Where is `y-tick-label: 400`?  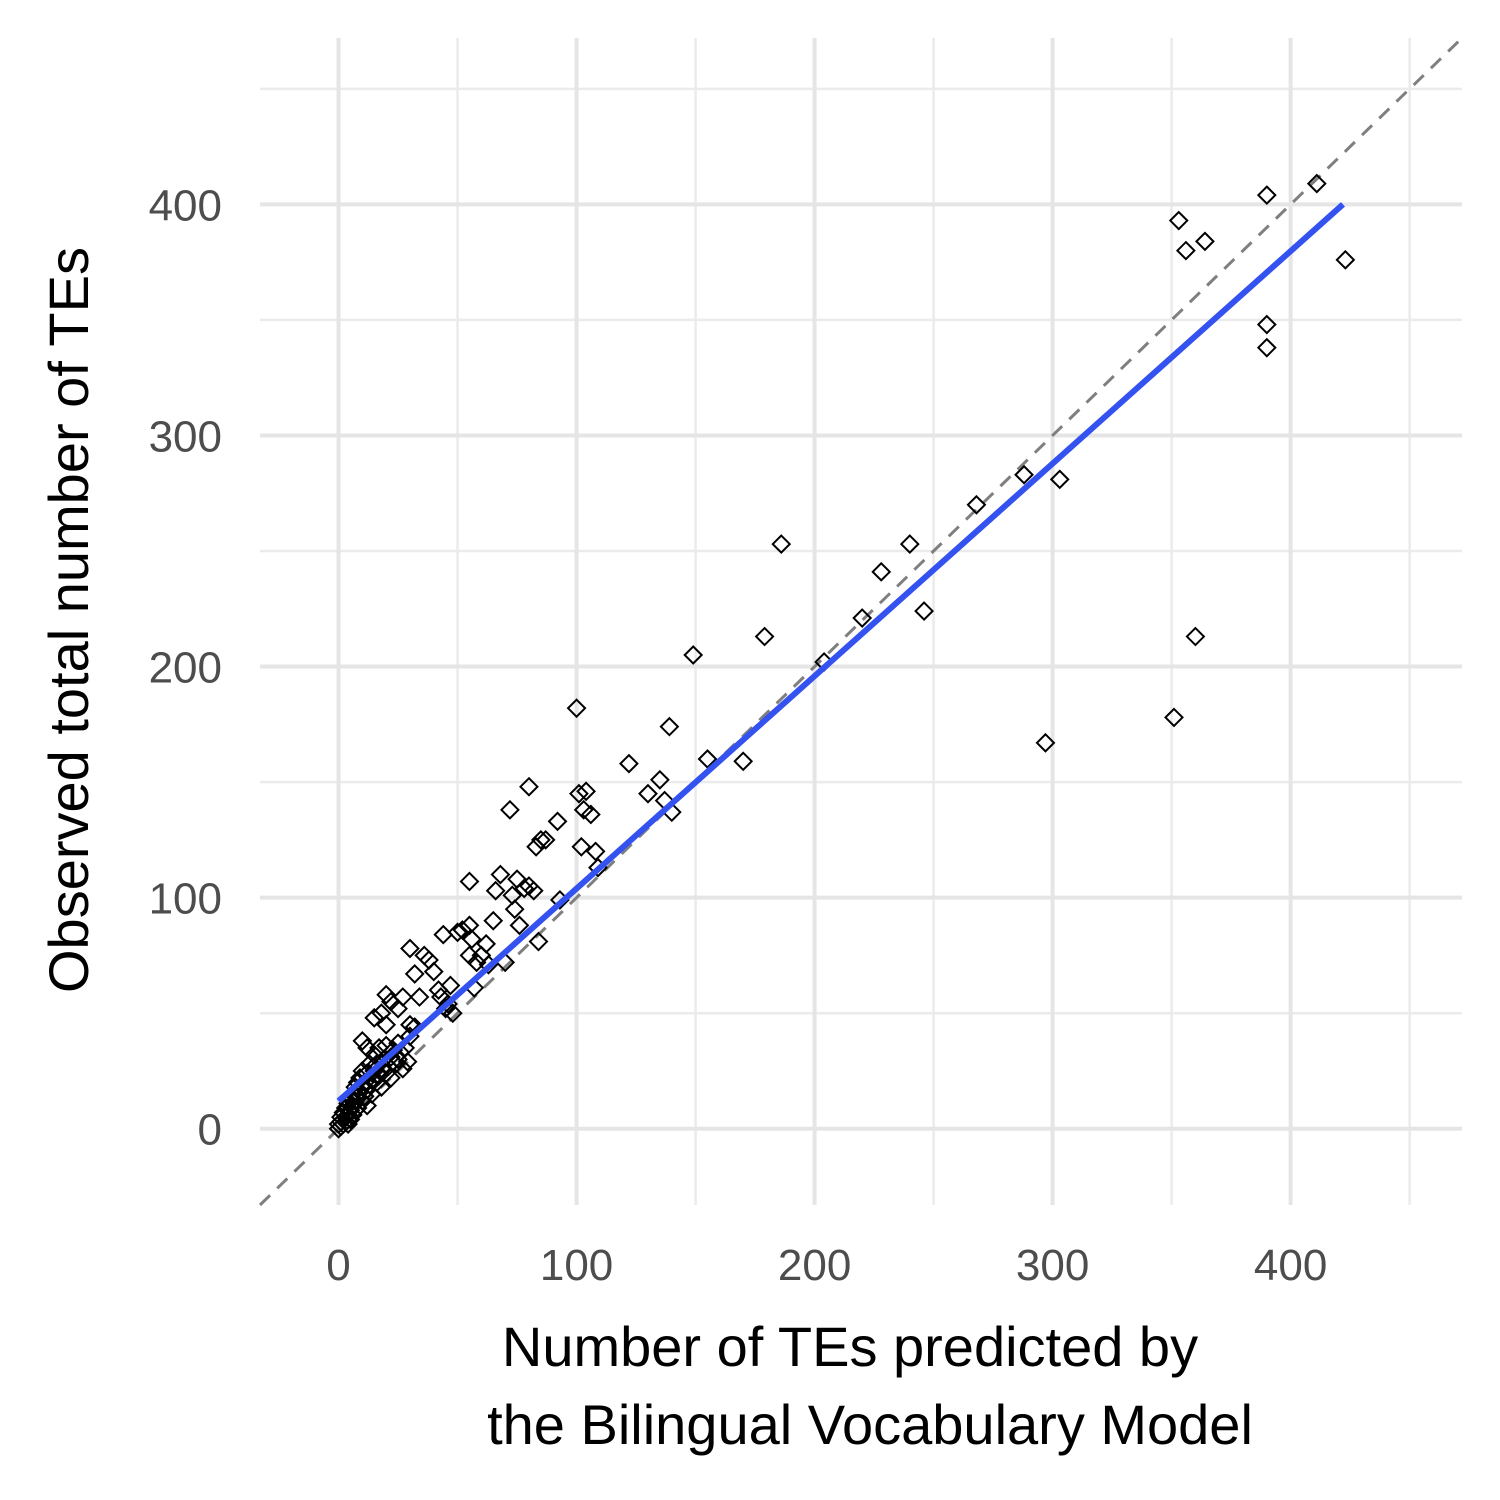
y-tick-label: 400 is located at coordinates (185, 205).